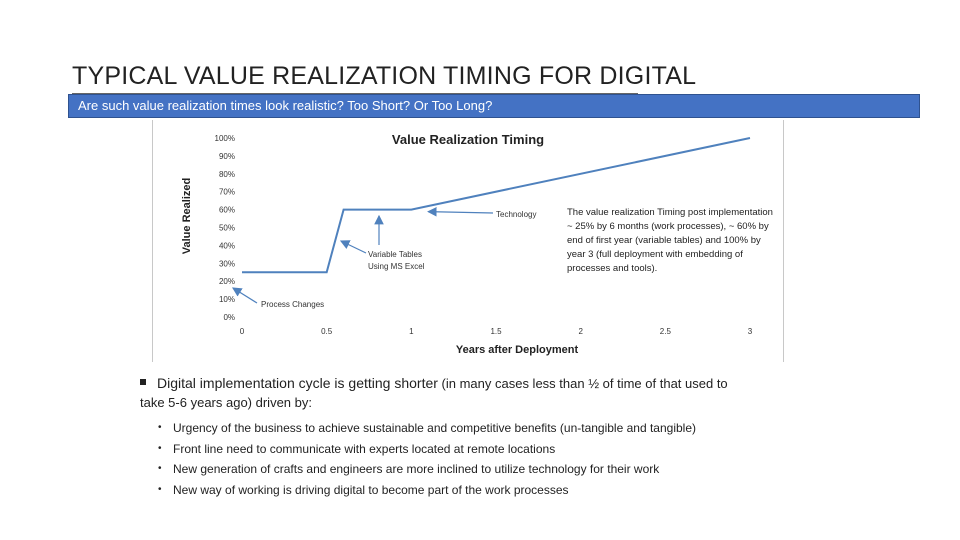 The image size is (960, 540). What do you see at coordinates (244, 295) in the screenshot?
I see `arrow-process-changes` at bounding box center [244, 295].